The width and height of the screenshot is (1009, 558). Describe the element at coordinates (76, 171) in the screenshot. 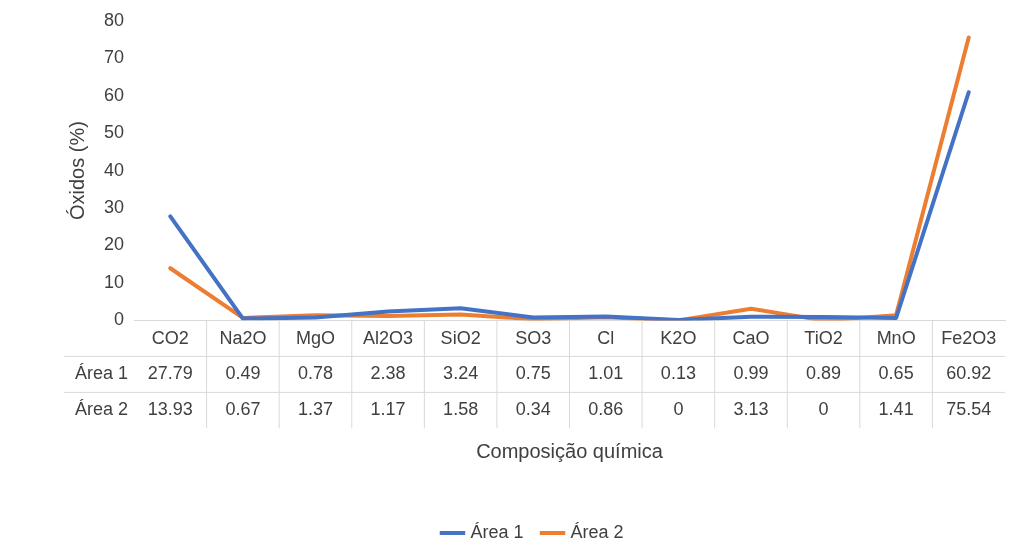

I see `y-axis-title: Óxidos (%)` at that location.